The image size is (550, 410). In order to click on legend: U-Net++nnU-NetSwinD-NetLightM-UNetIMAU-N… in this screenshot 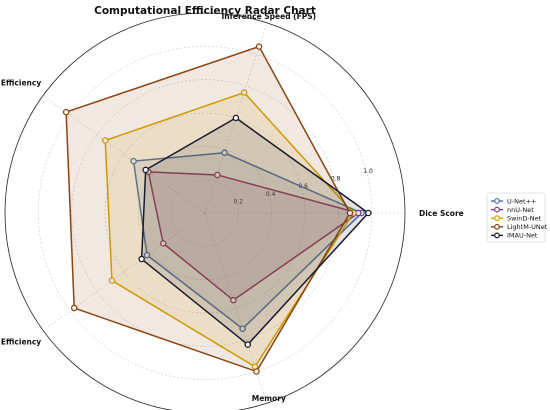, I will do `click(517, 217)`.